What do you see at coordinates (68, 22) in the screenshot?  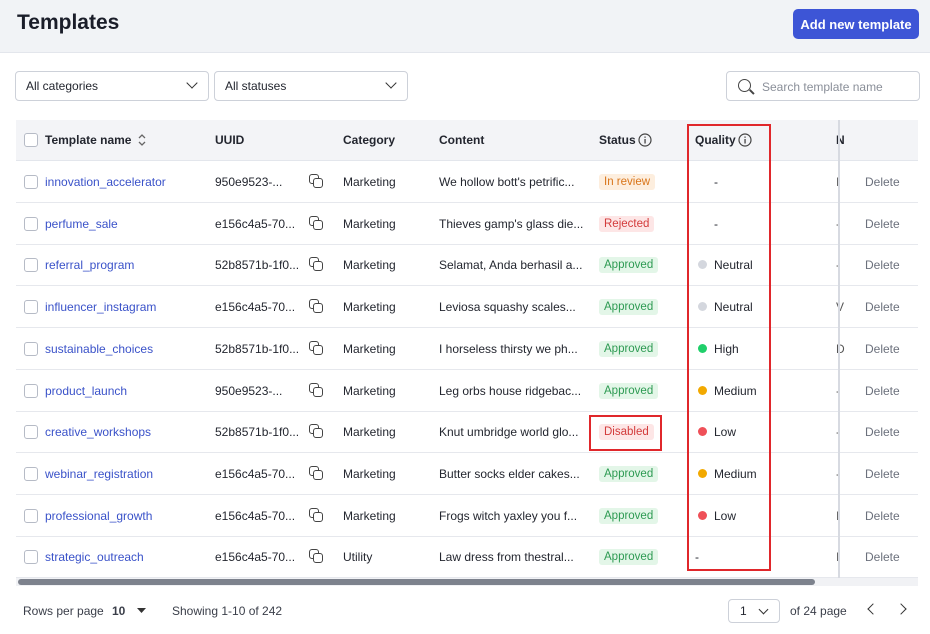 I see `page-title: Templates` at bounding box center [68, 22].